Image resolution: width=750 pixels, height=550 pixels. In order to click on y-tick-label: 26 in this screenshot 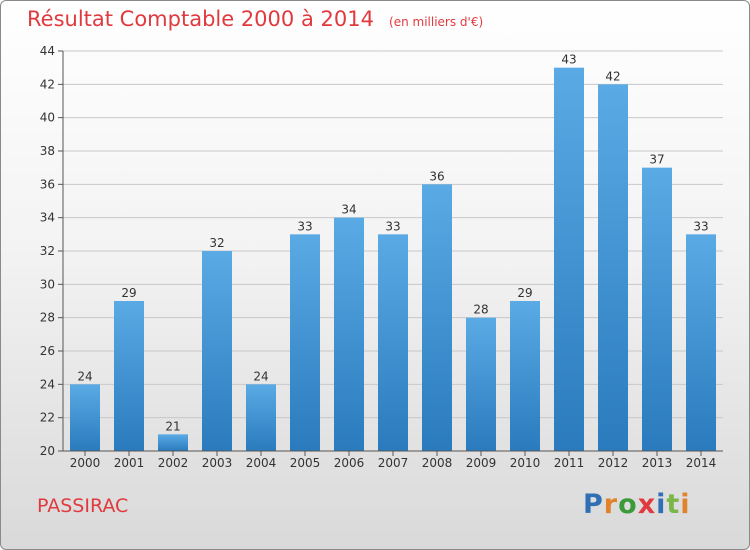, I will do `click(47, 351)`.